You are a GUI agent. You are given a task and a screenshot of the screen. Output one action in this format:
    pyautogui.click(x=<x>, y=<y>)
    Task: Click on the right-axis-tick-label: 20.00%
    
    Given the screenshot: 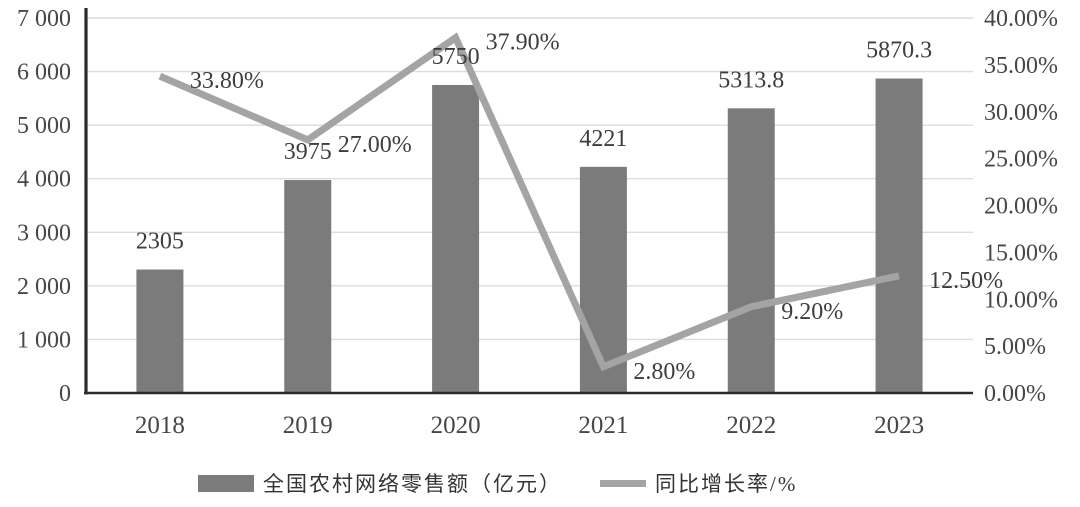 What is the action you would take?
    pyautogui.click(x=1021, y=207)
    